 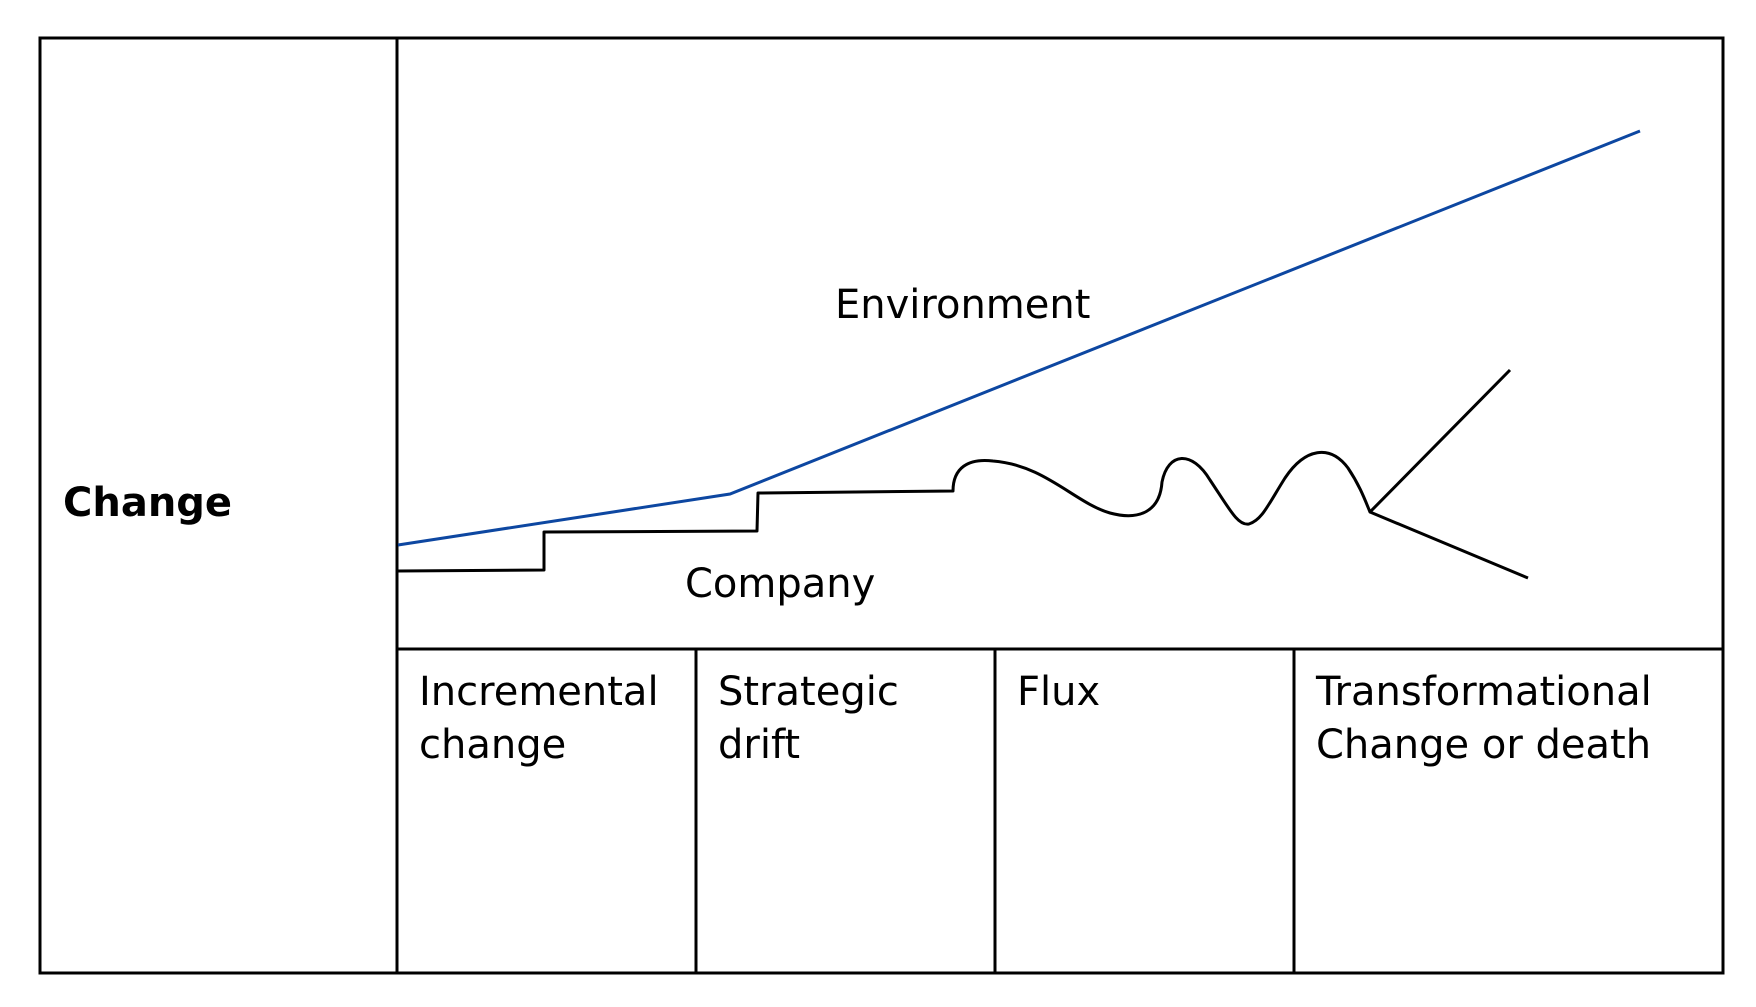 What do you see at coordinates (962, 305) in the screenshot?
I see `environment-label: Environment` at bounding box center [962, 305].